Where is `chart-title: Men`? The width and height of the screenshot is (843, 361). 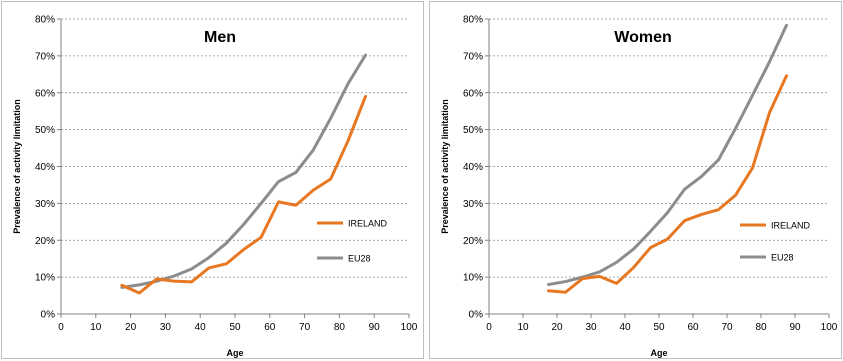
chart-title: Men is located at coordinates (220, 37).